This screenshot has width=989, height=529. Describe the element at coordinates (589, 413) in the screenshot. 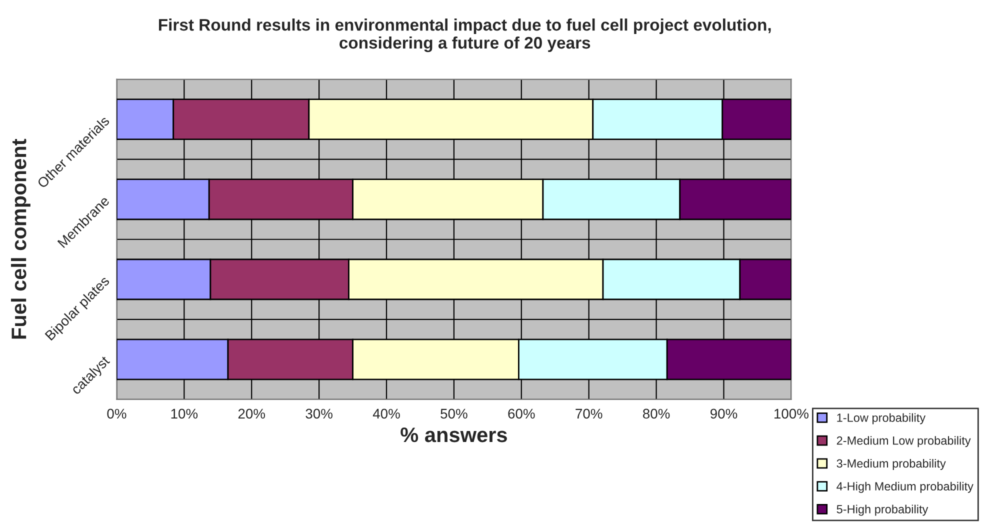

I see `x-tick-label: 70%` at that location.